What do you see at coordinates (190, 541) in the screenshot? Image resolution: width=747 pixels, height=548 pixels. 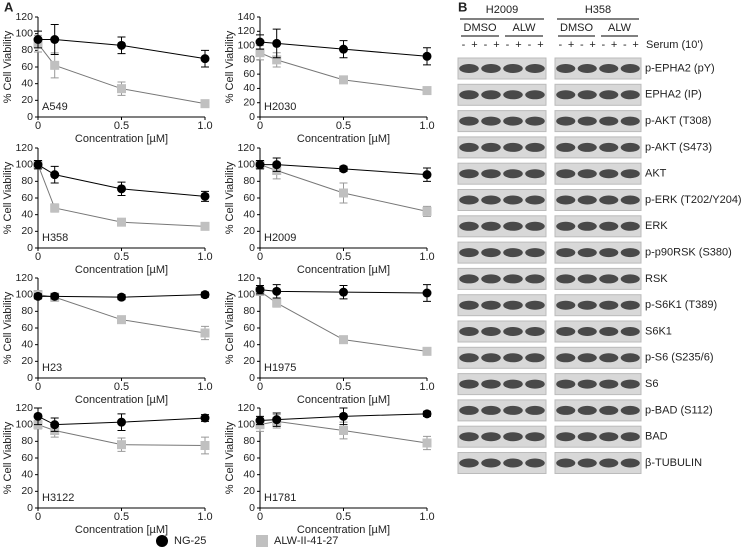 I see `legend-label: NG-25` at bounding box center [190, 541].